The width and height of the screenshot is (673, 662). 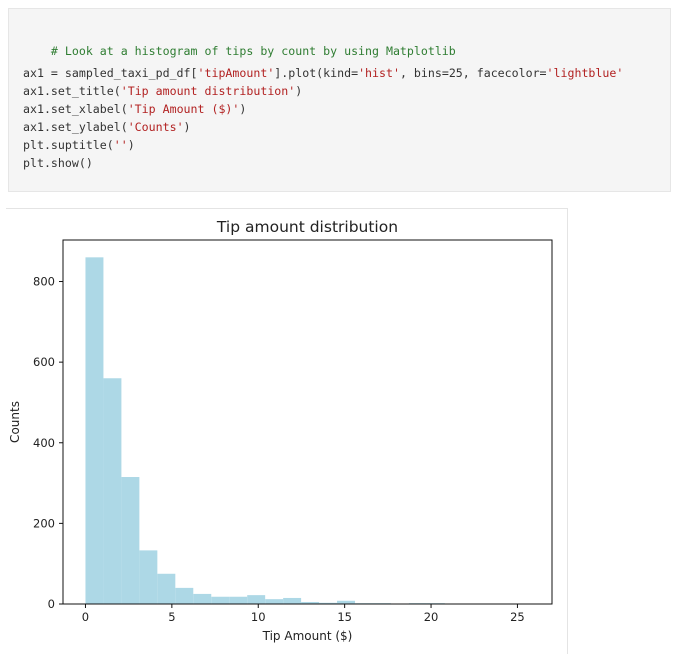 What do you see at coordinates (120, 145) in the screenshot?
I see `code-string: ''` at bounding box center [120, 145].